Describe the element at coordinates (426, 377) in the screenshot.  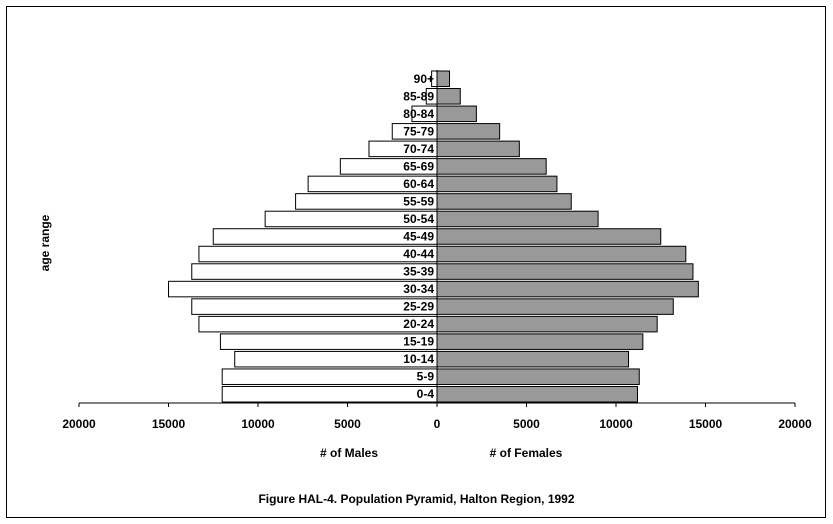
I see `category-label-5-9: 5-9` at that location.